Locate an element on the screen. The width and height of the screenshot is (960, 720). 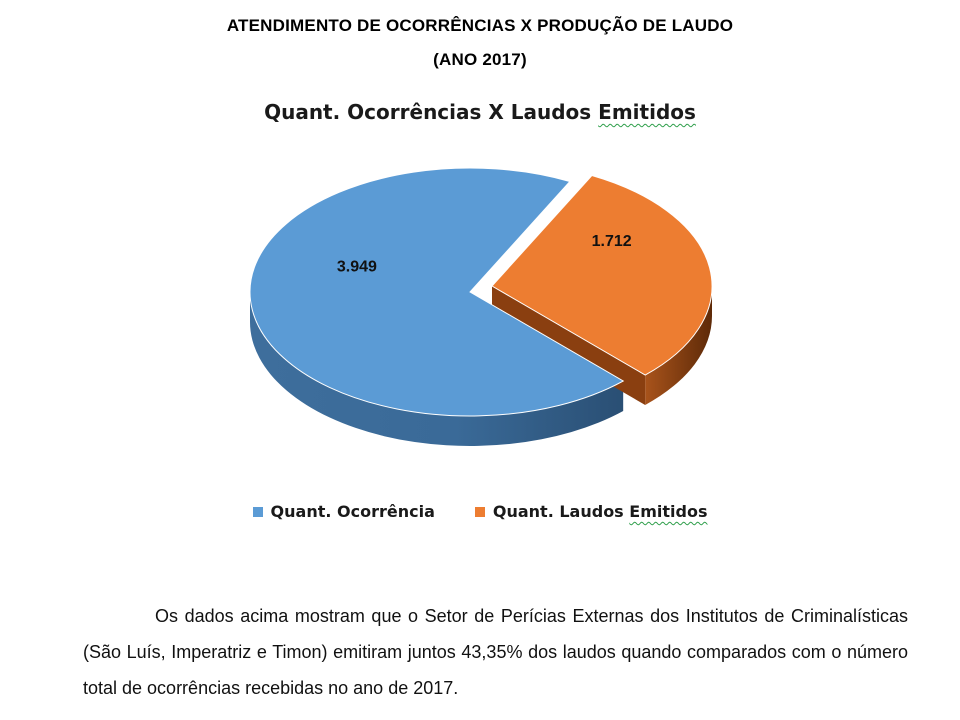
legend-label-laudos: Quant. Laudos Emitidos is located at coordinates (600, 511).